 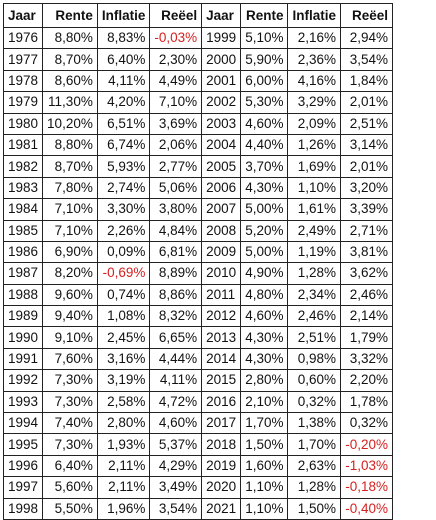 What do you see at coordinates (23, 380) in the screenshot?
I see `cell-jaar: 1992` at bounding box center [23, 380].